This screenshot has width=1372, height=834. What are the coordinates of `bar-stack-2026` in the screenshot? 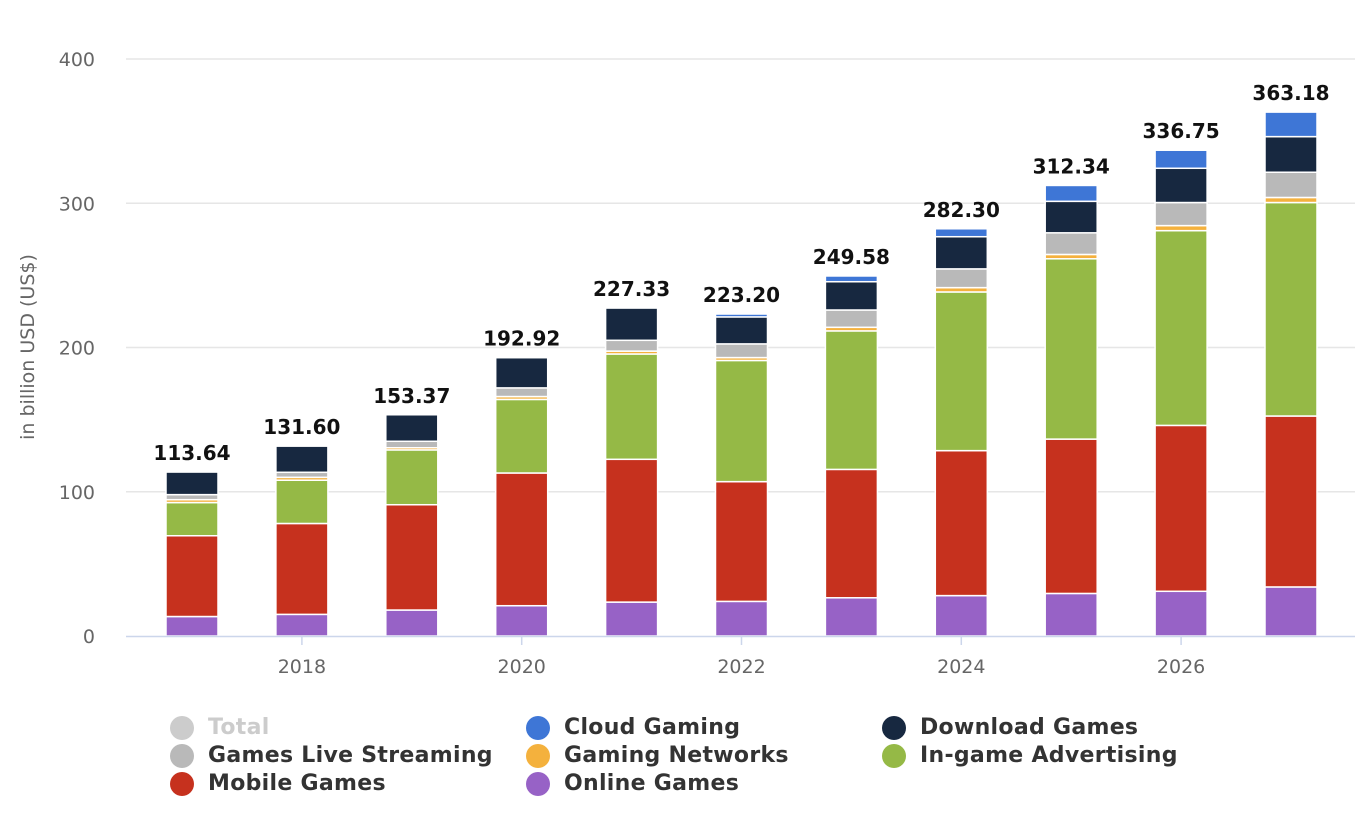 It's located at (1181, 393).